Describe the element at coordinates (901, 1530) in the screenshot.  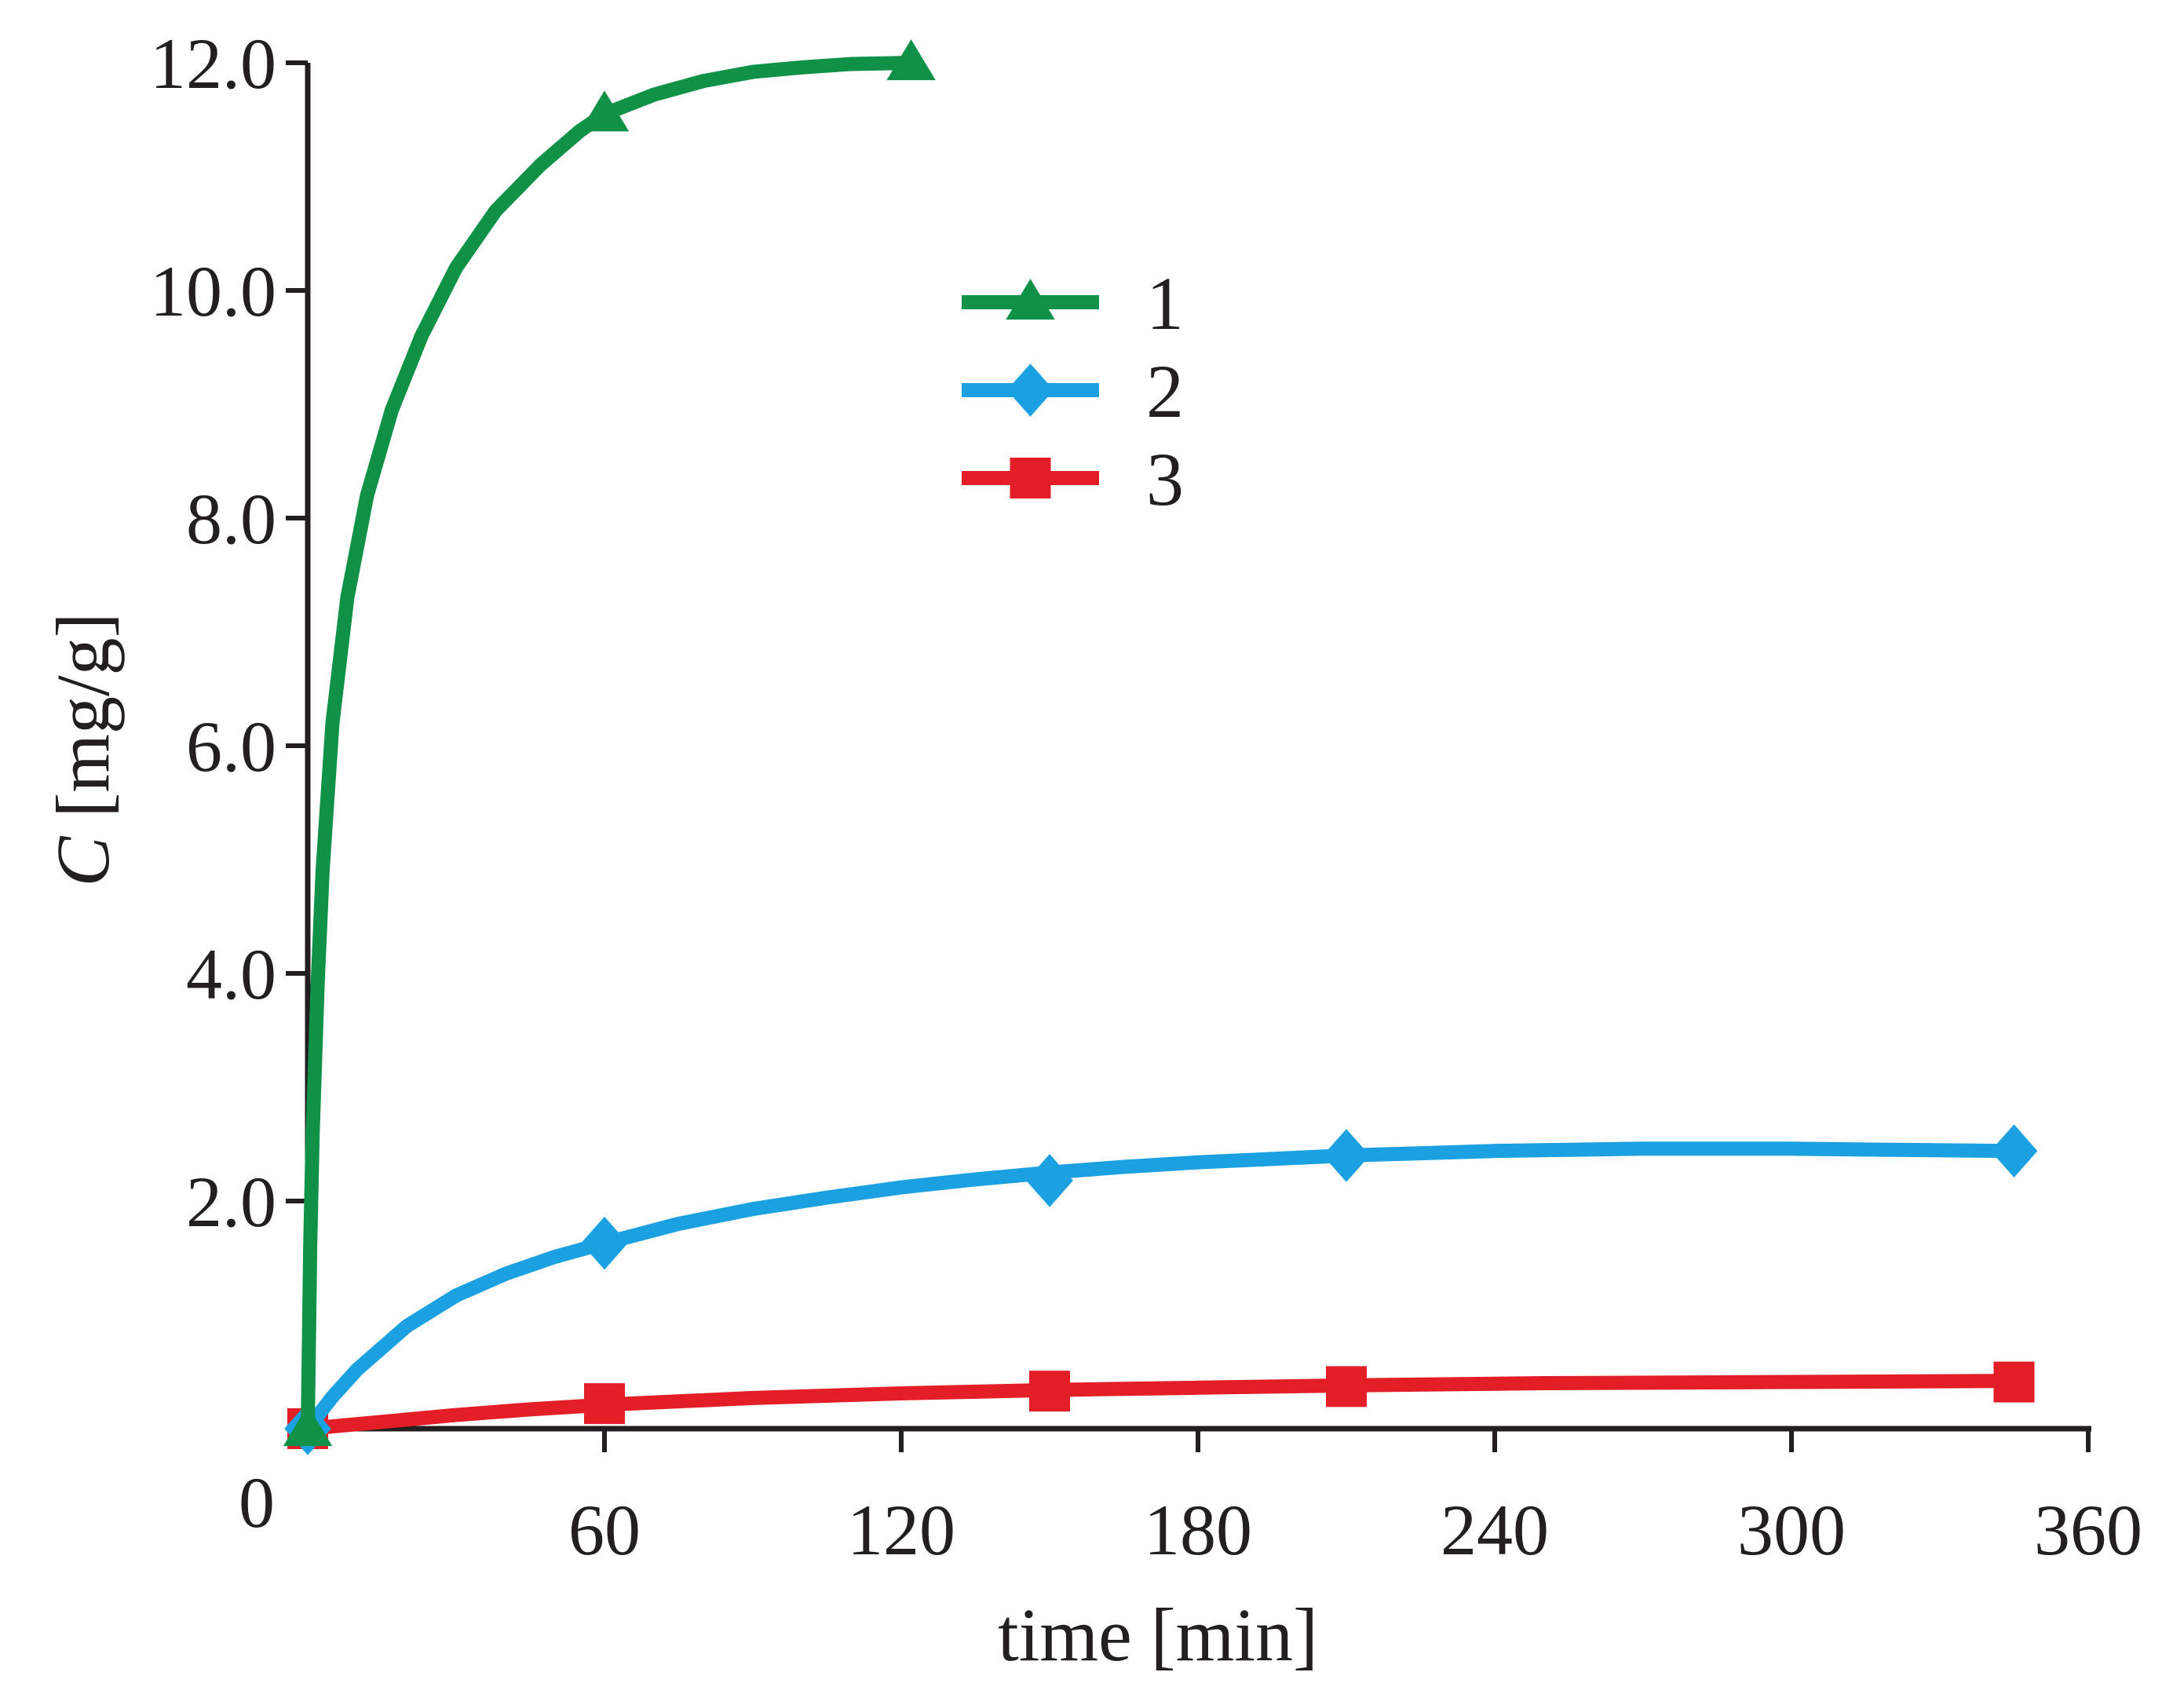
I see `x-tick-label: 120` at that location.